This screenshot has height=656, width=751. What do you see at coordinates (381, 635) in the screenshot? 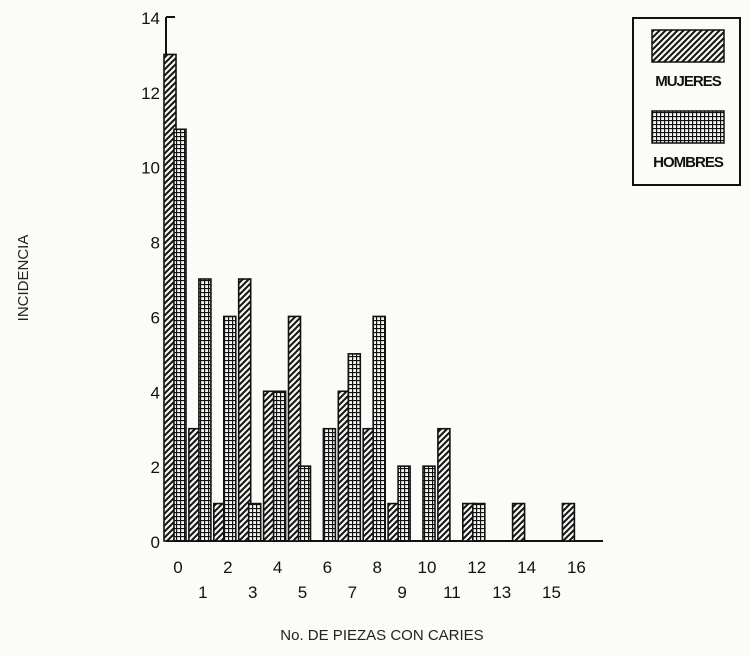
I see `x-axis-title: No. DE PIEZAS CON CARIES` at bounding box center [381, 635].